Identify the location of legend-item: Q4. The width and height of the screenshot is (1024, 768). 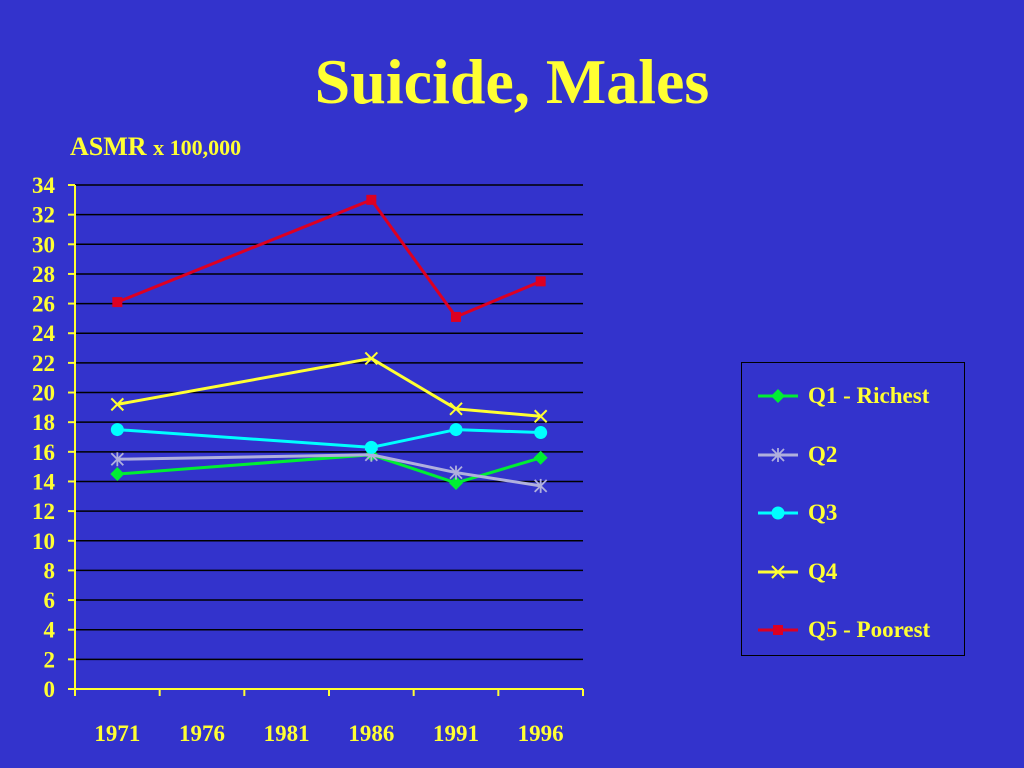
(796, 572).